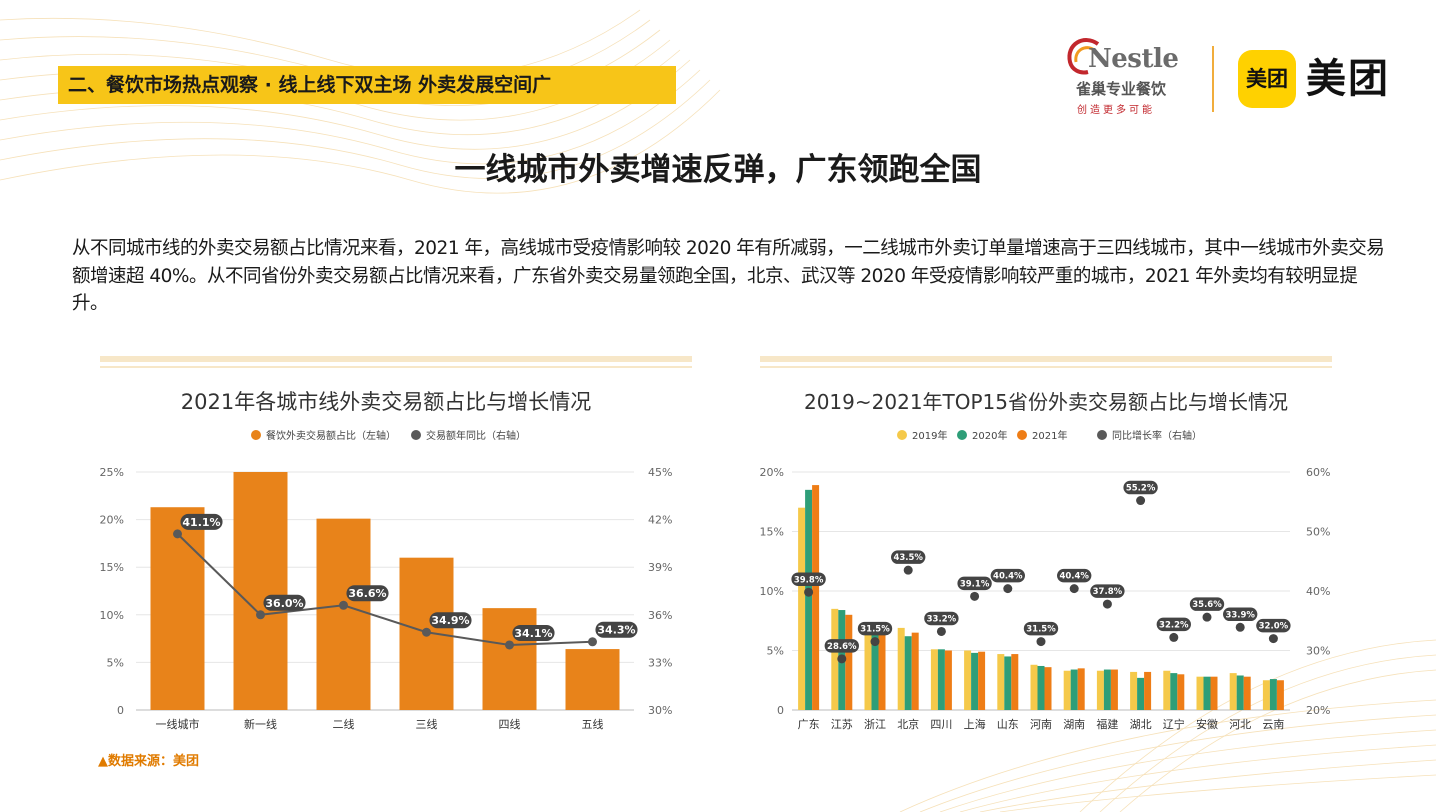  I want to click on y-right-tick: 33%, so click(660, 662).